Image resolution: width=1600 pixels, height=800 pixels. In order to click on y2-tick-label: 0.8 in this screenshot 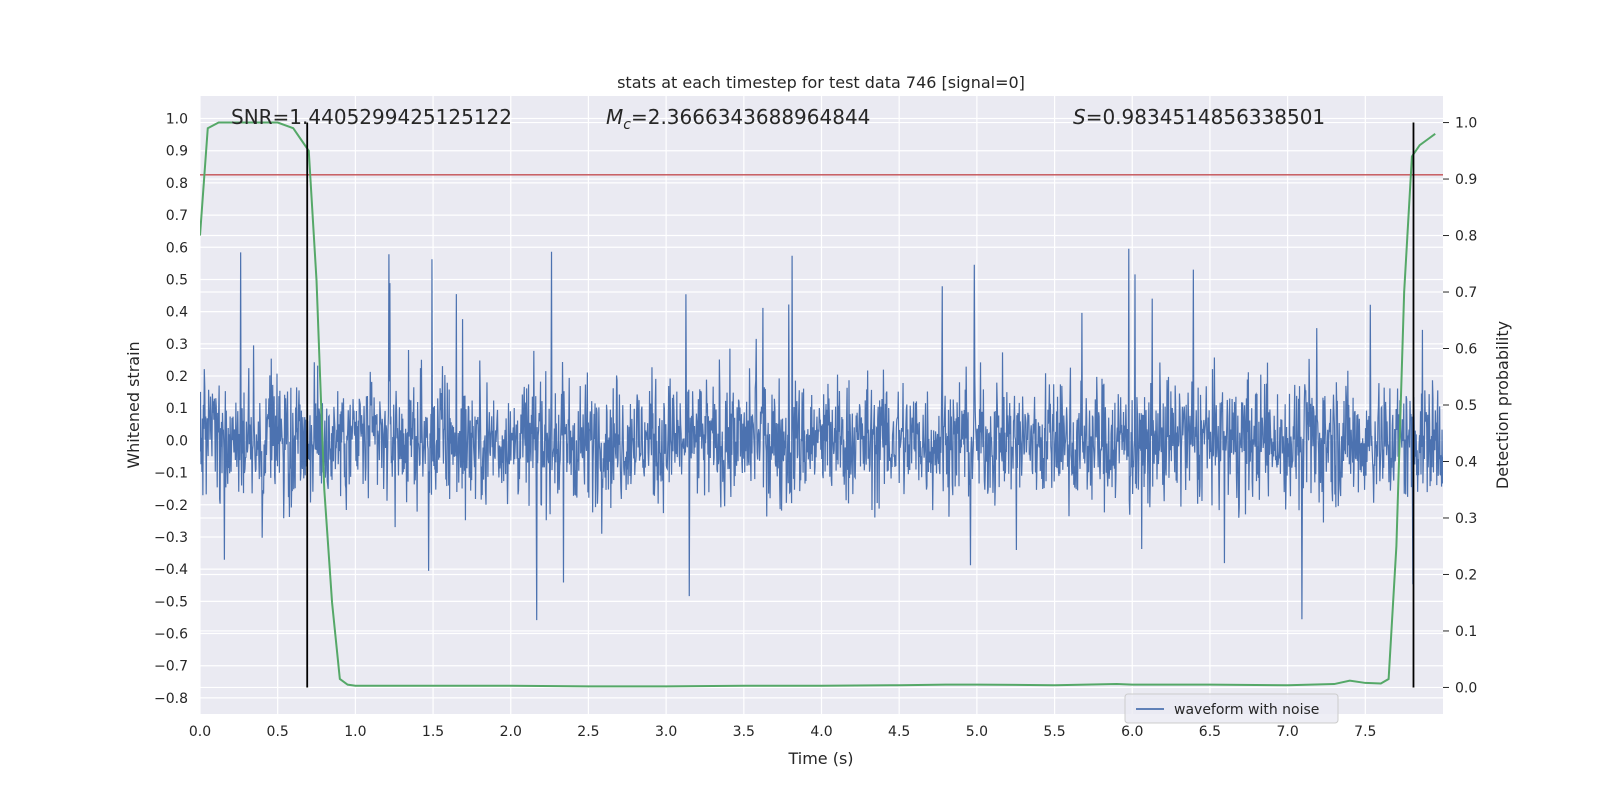, I will do `click(1466, 237)`.